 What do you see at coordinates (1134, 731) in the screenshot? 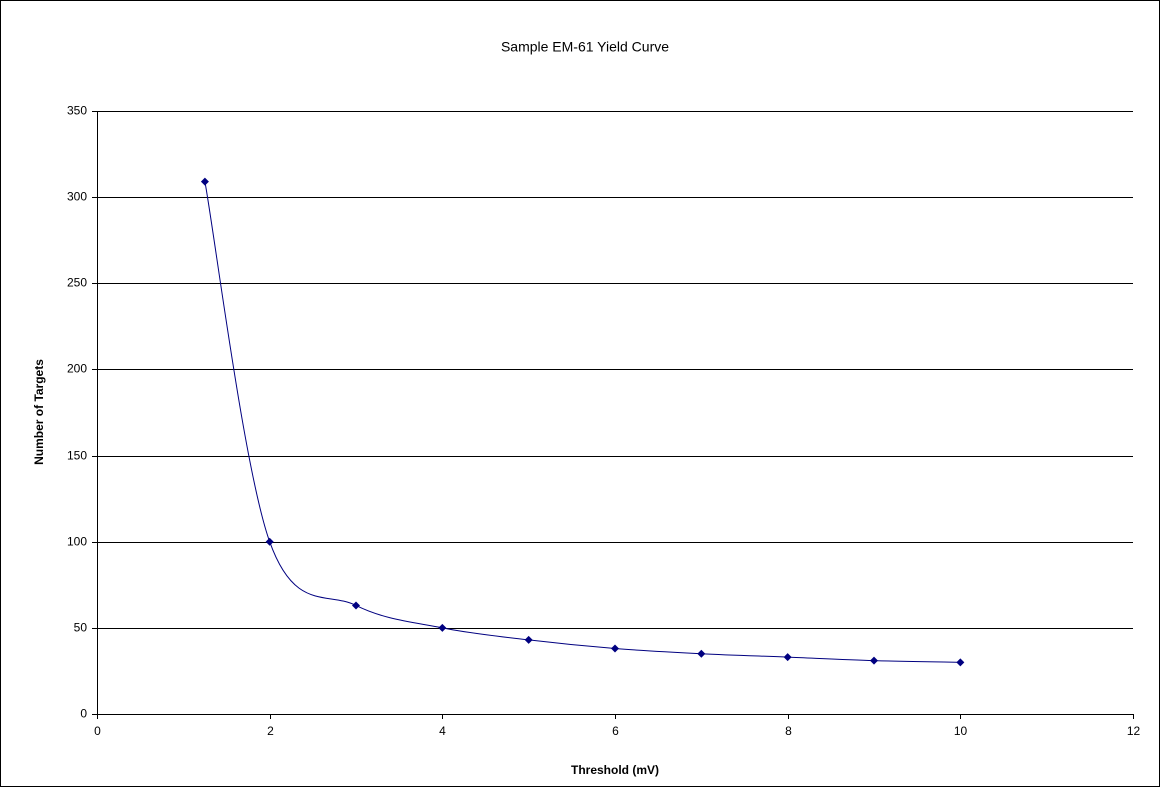
I see `x-tick-label: 12` at bounding box center [1134, 731].